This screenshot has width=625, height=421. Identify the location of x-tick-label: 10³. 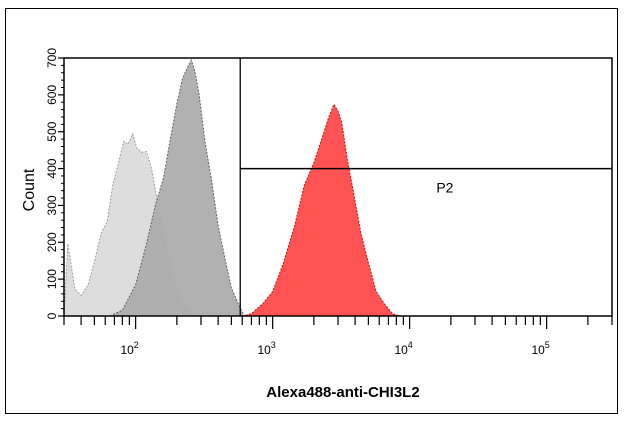
(266, 348).